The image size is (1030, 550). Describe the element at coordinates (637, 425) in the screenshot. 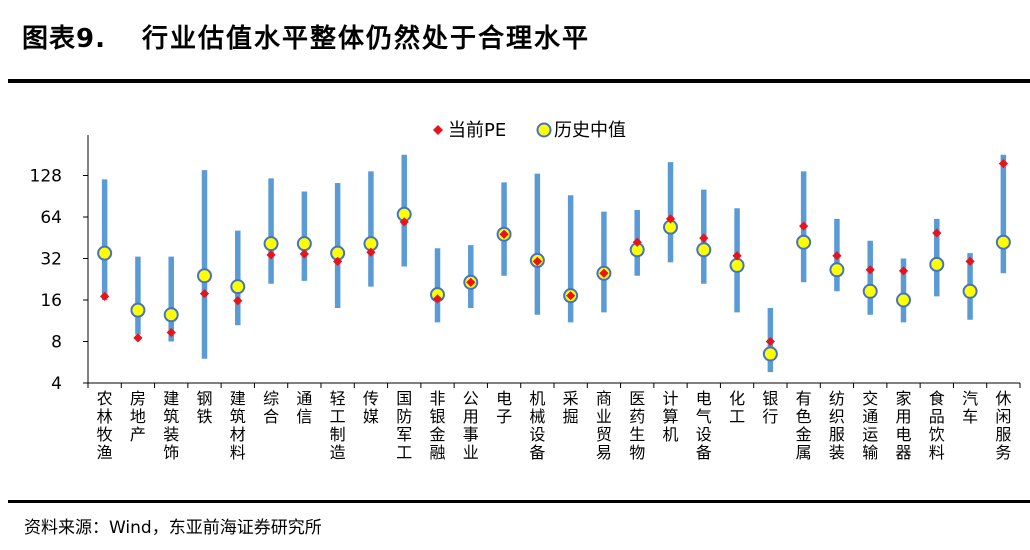

I see `category-label: 医药生物` at that location.